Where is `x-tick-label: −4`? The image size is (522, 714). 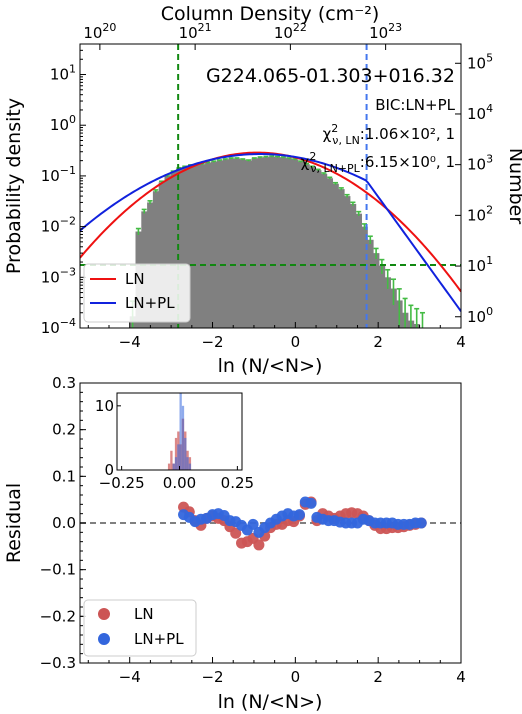 x-tick-label: −4 is located at coordinates (130, 342).